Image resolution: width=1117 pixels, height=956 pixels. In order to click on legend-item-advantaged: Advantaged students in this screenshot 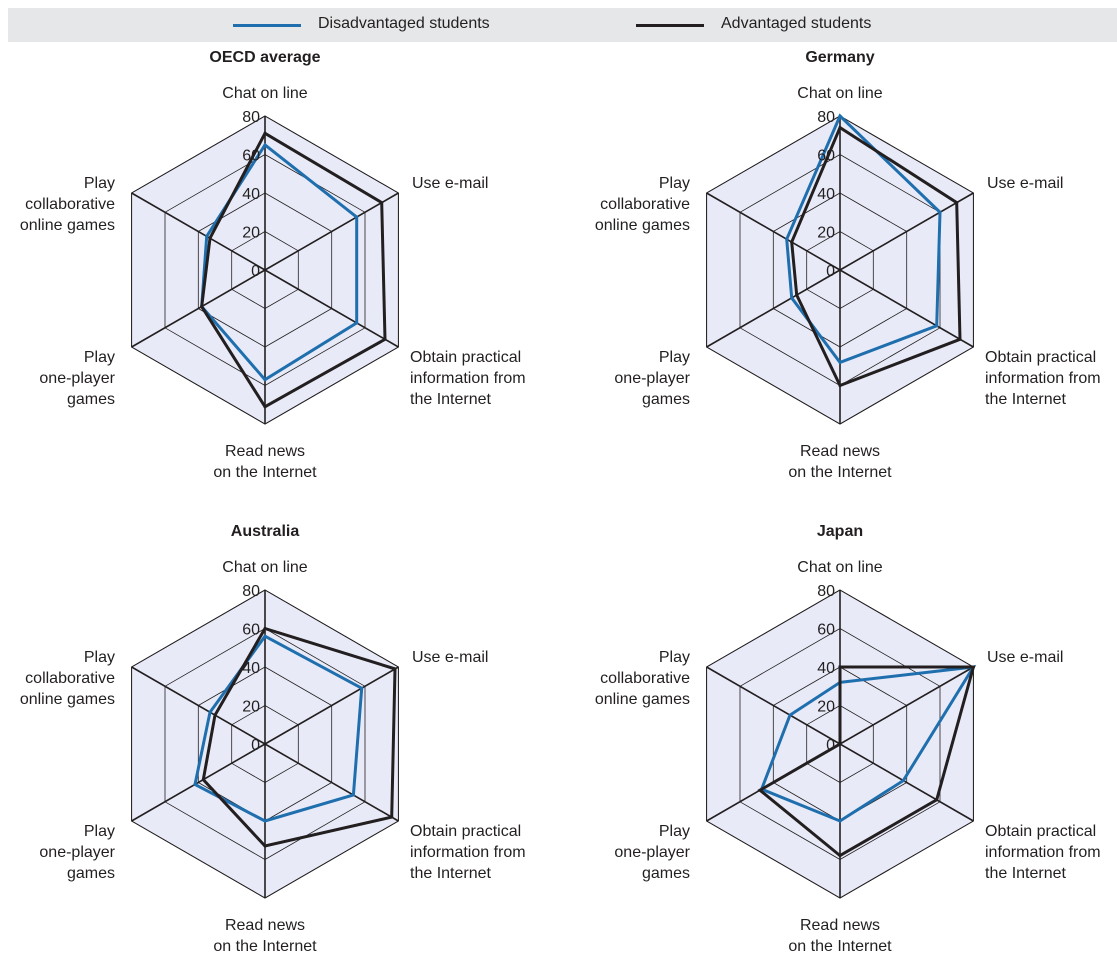, I will do `click(801, 25)`.